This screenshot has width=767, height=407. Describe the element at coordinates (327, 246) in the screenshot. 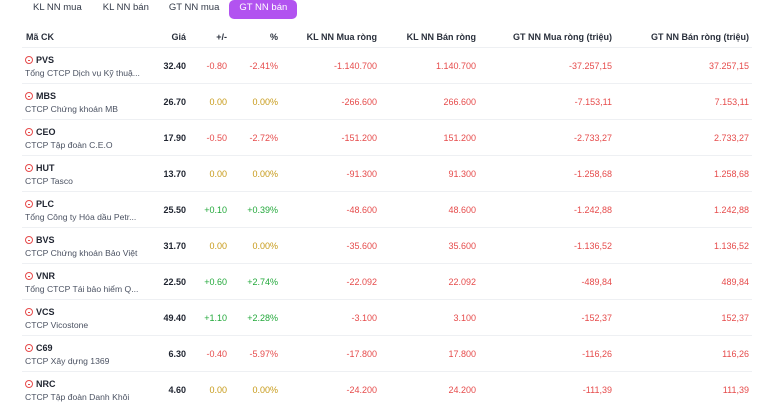

I see `kl-mua-rong-cell: -35.600` at that location.